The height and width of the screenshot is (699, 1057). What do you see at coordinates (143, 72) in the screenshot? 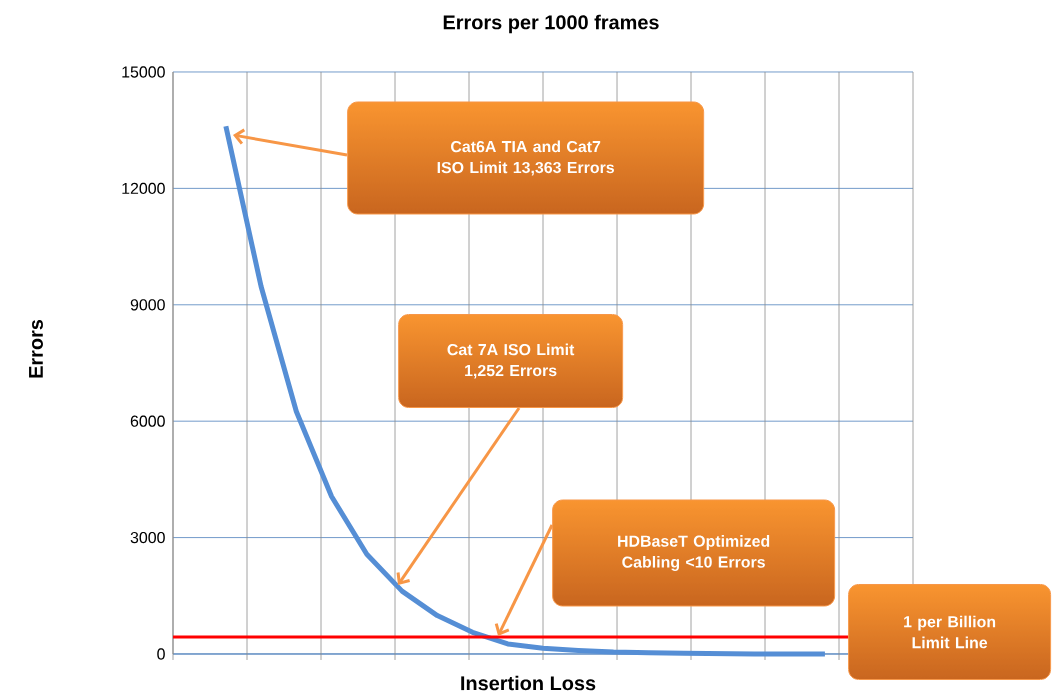
I see `y-tick-label: 15000` at bounding box center [143, 72].